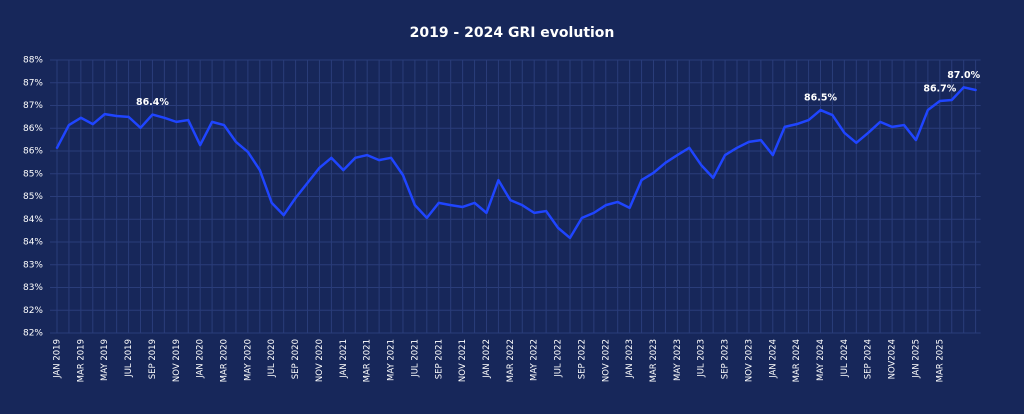  Describe the element at coordinates (344, 359) in the screenshot. I see `x-tick-label: JAN 2021` at that location.